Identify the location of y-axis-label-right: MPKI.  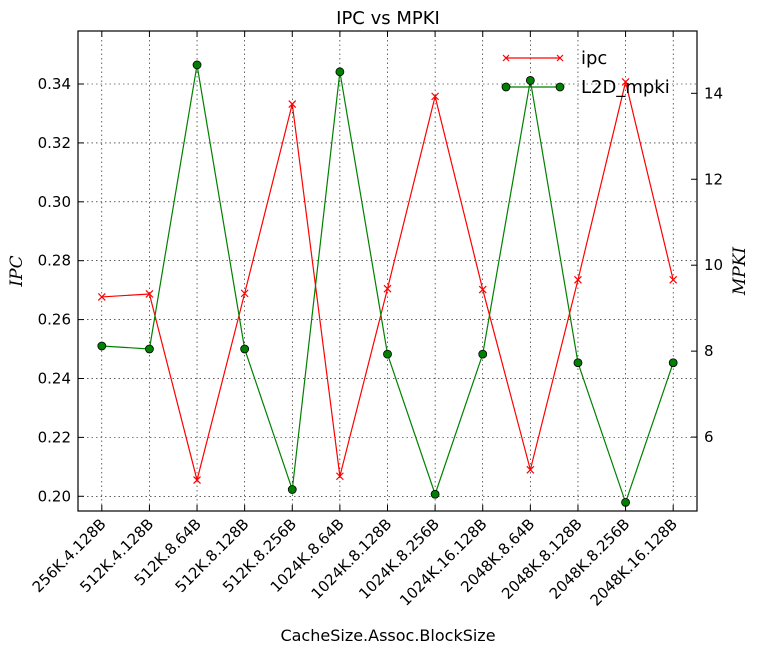
(740, 272).